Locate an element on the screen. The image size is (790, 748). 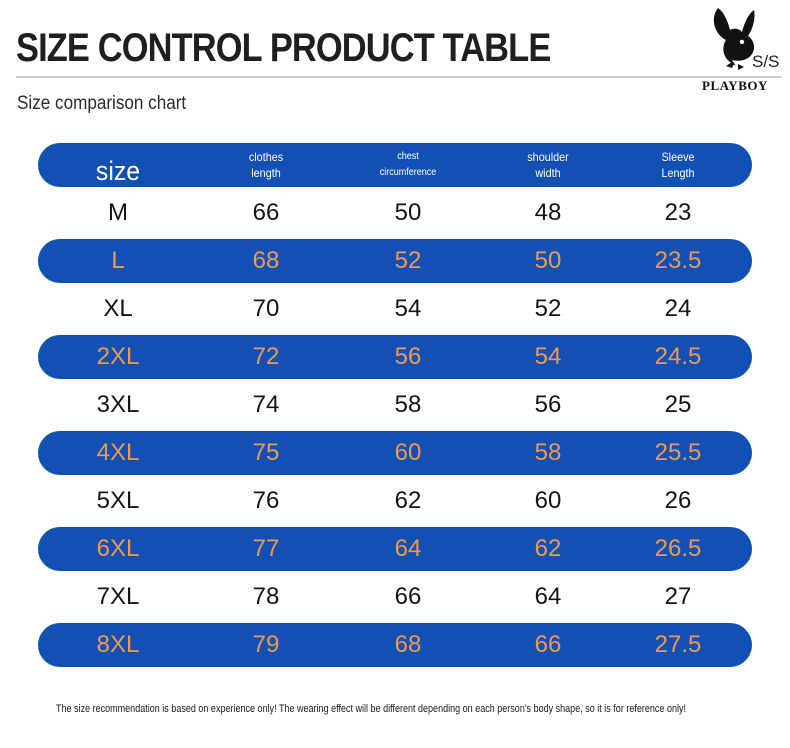
header-line: Length is located at coordinates (678, 173).